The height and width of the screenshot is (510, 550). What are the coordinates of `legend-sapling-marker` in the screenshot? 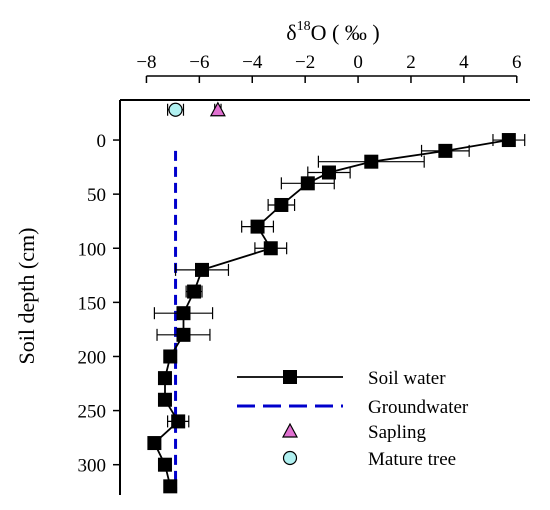 It's located at (290, 430).